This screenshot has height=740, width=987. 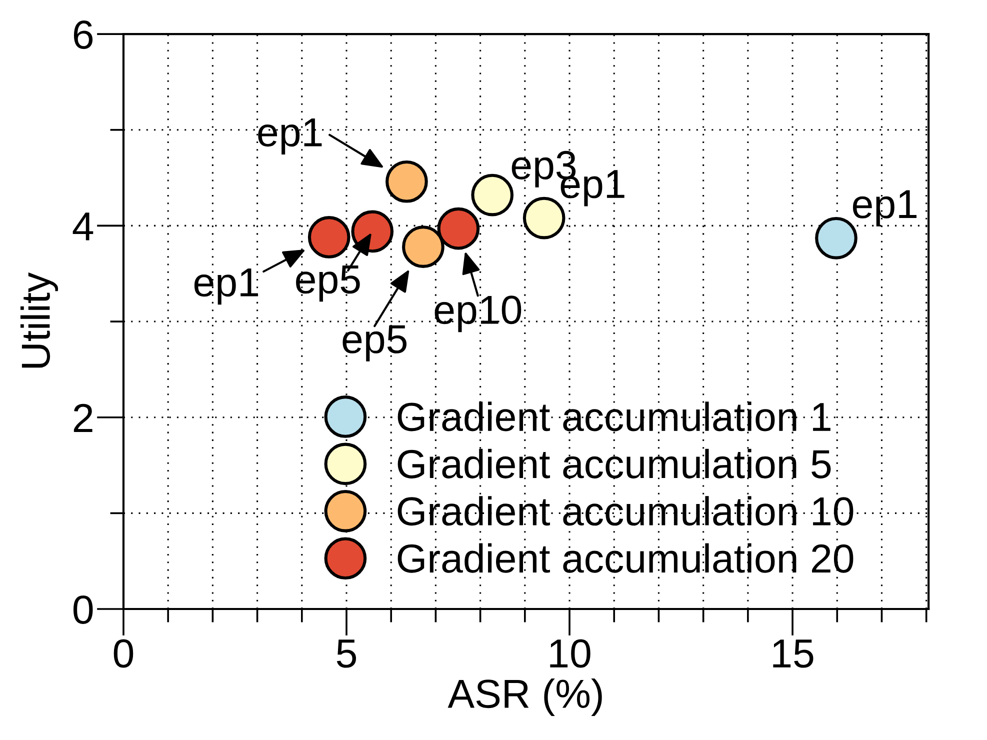 What do you see at coordinates (124, 653) in the screenshot?
I see `x-tick-label: 0` at bounding box center [124, 653].